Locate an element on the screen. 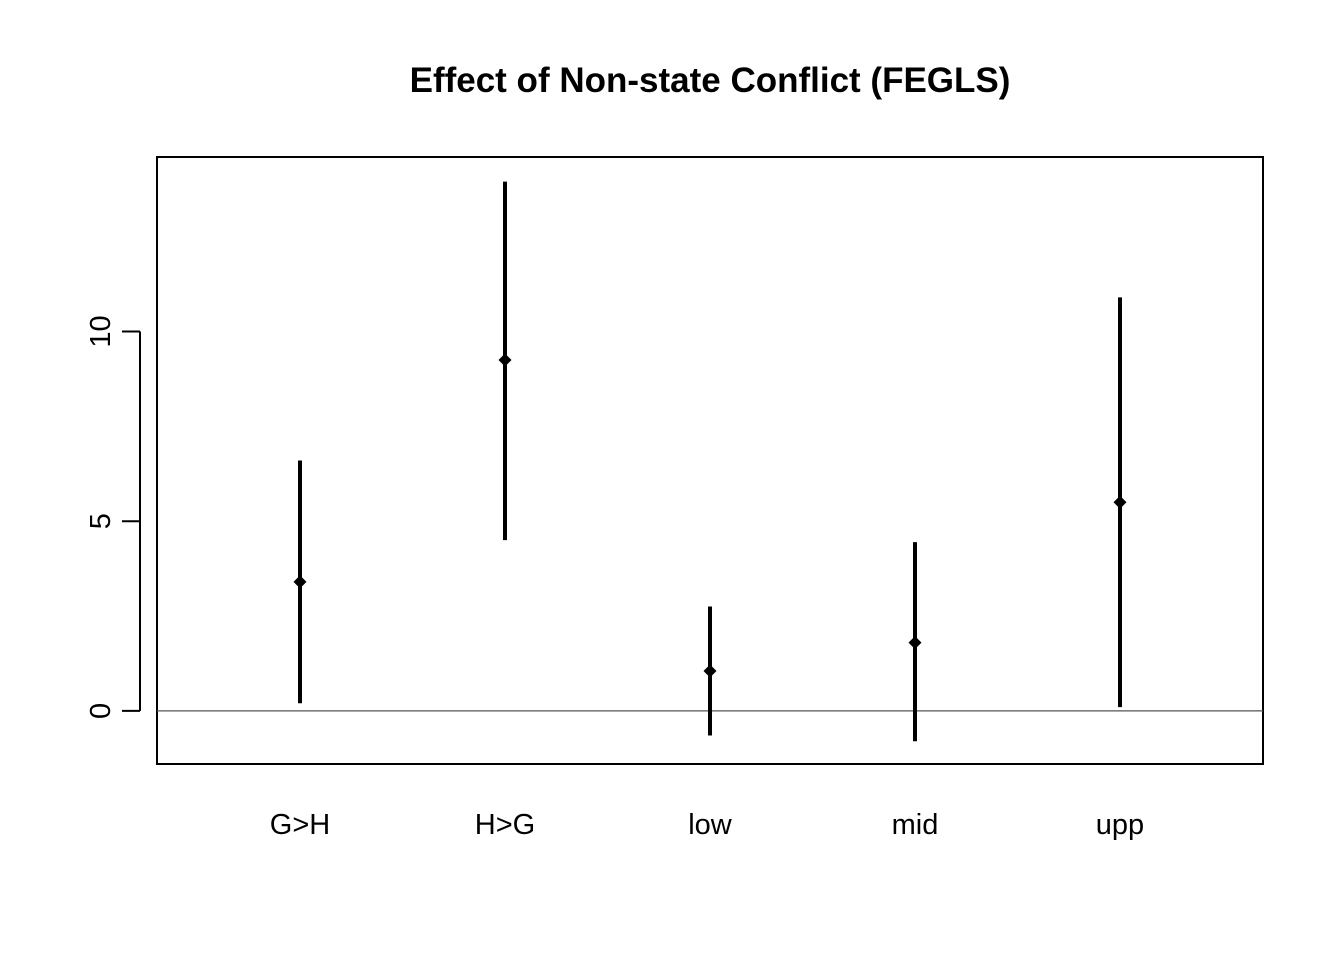 The height and width of the screenshot is (960, 1344). point-estimate-h-g is located at coordinates (505, 360).